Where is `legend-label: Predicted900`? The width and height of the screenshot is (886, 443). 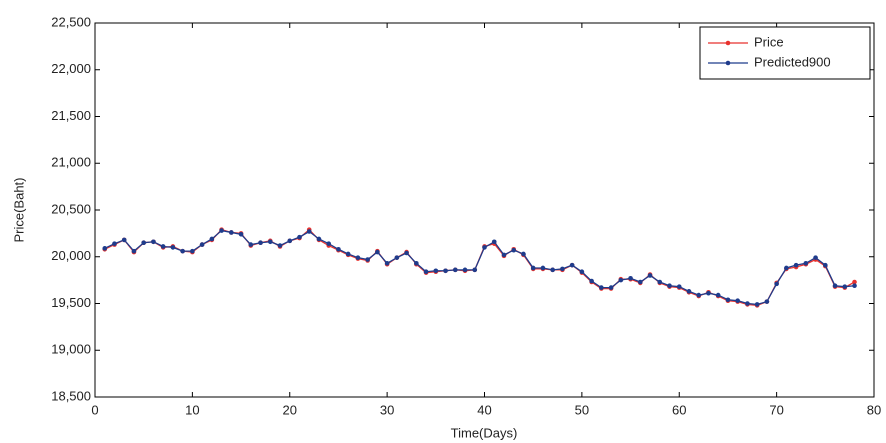
legend-label: Predicted900 is located at coordinates (792, 61).